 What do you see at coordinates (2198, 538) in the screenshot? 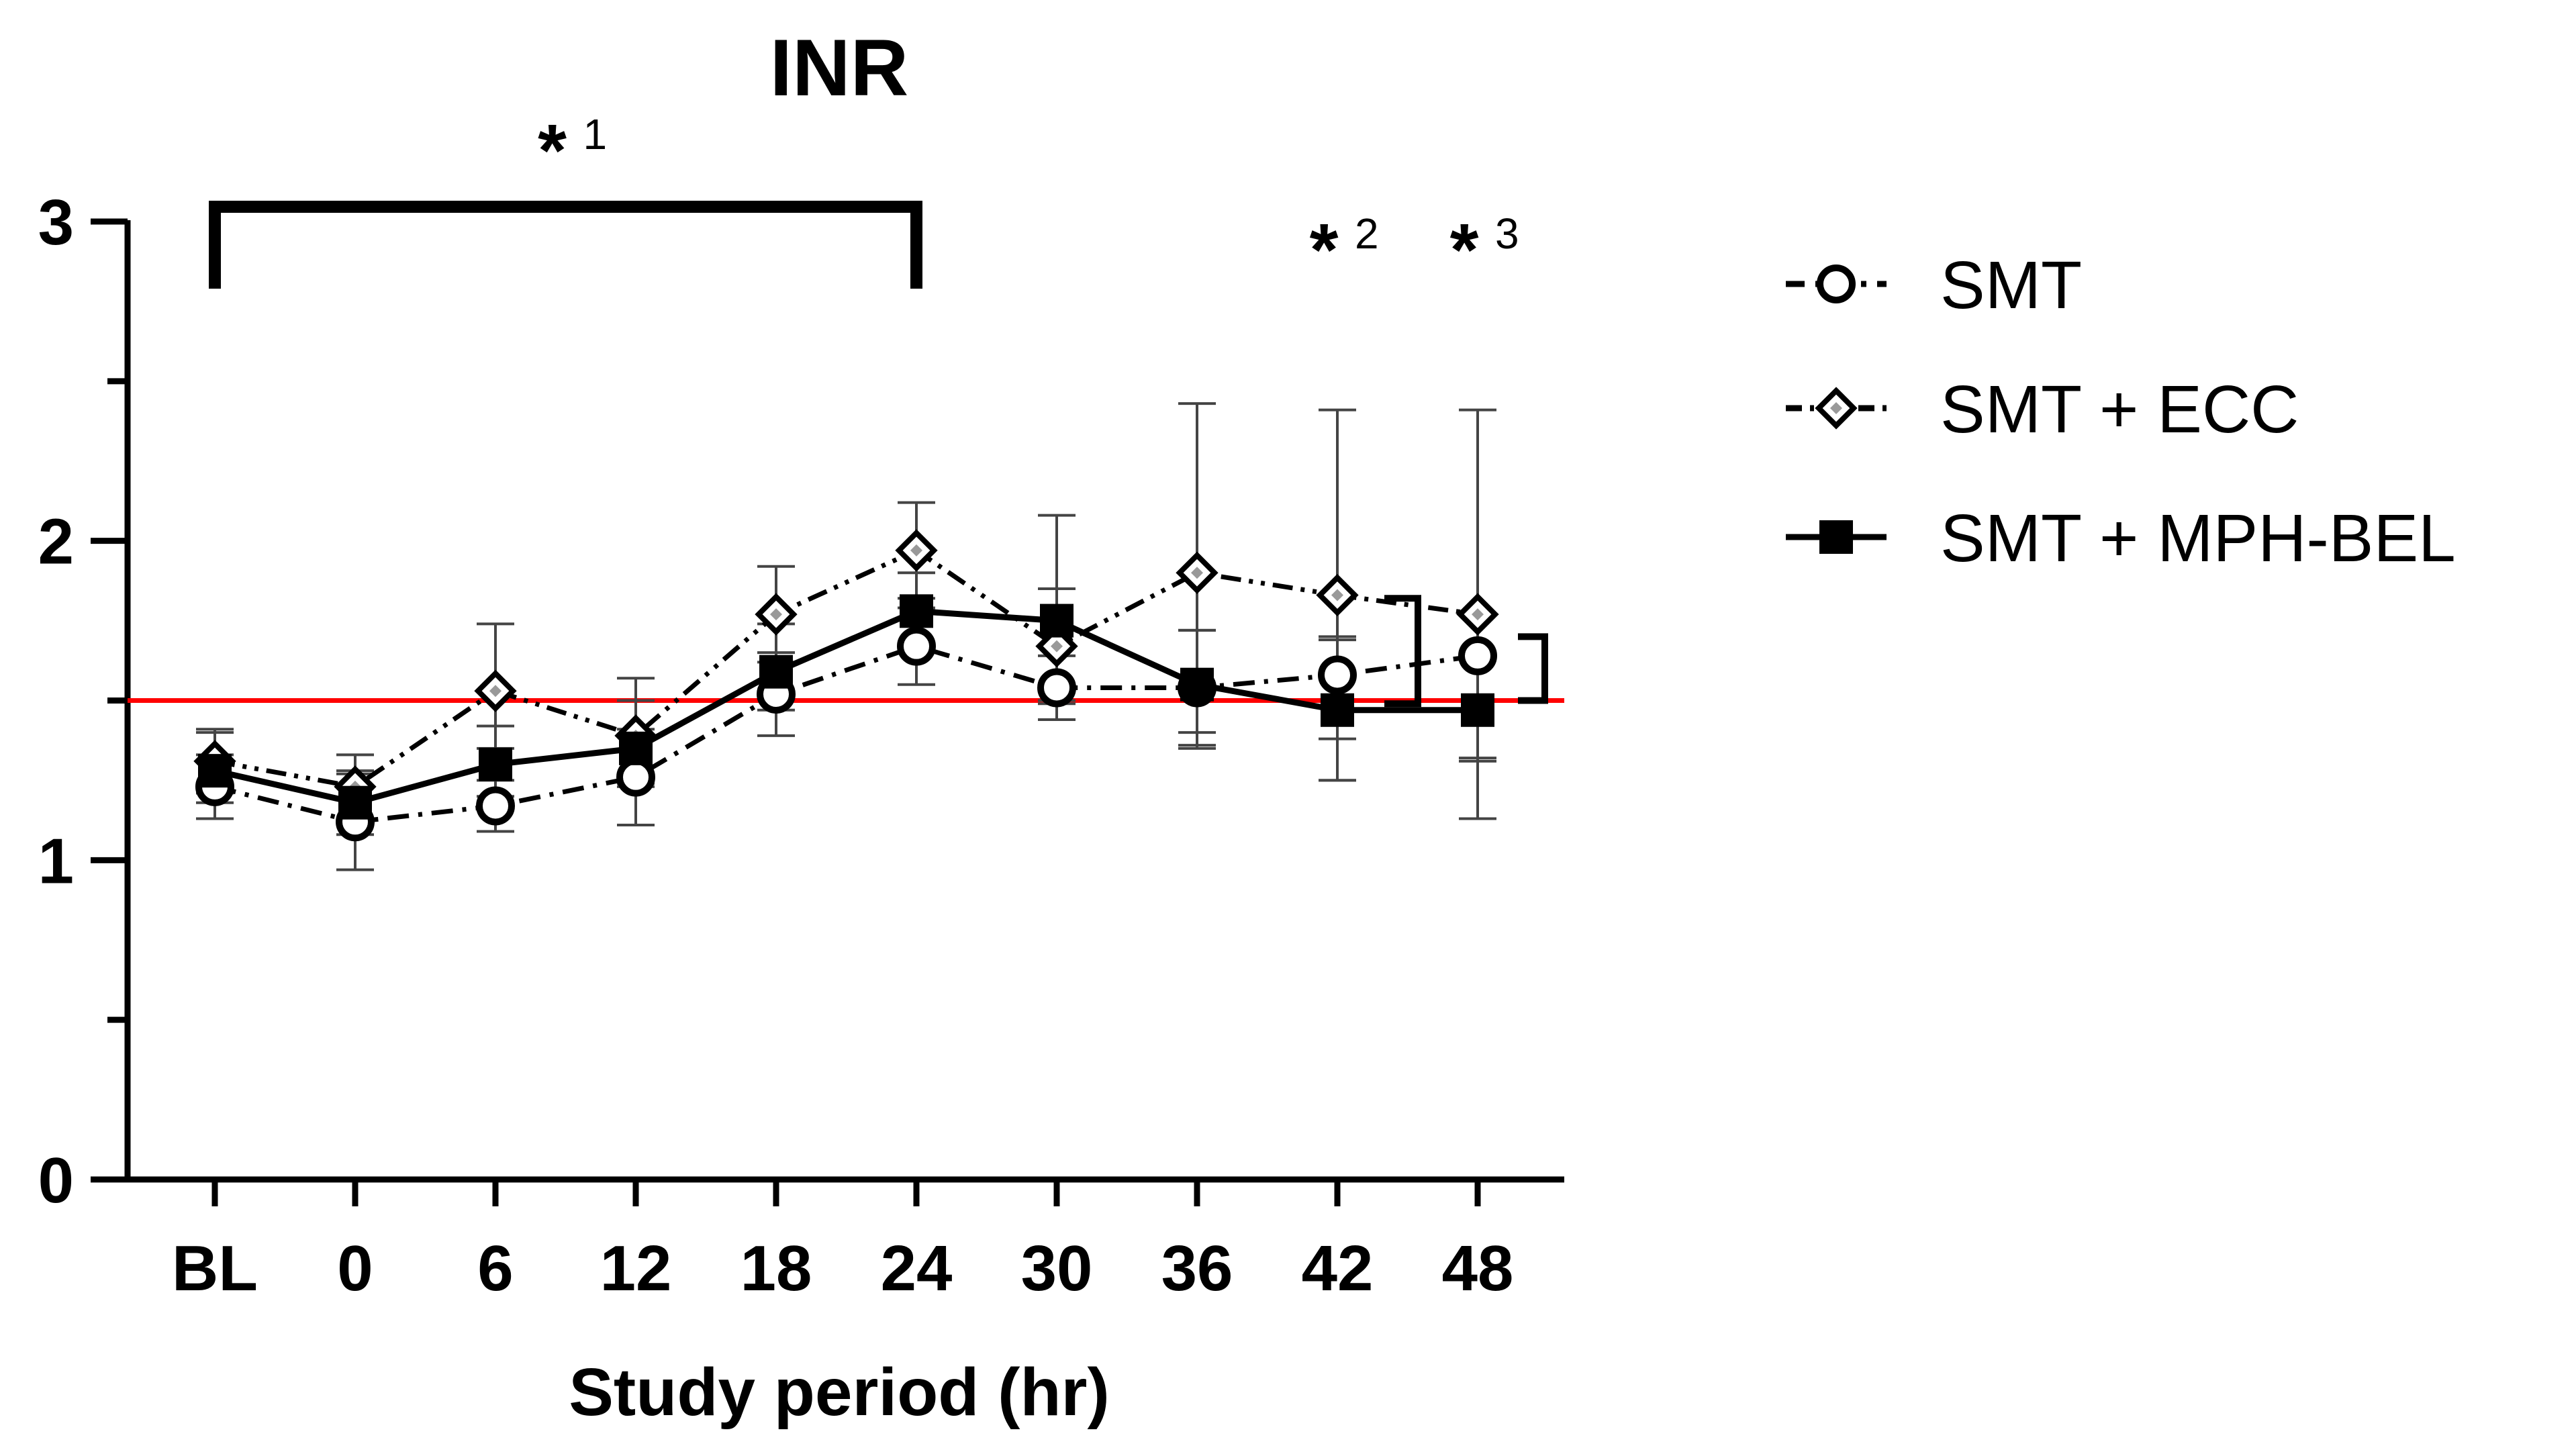
I see `legend-label-2: SMT + MPH-BEL` at bounding box center [2198, 538].